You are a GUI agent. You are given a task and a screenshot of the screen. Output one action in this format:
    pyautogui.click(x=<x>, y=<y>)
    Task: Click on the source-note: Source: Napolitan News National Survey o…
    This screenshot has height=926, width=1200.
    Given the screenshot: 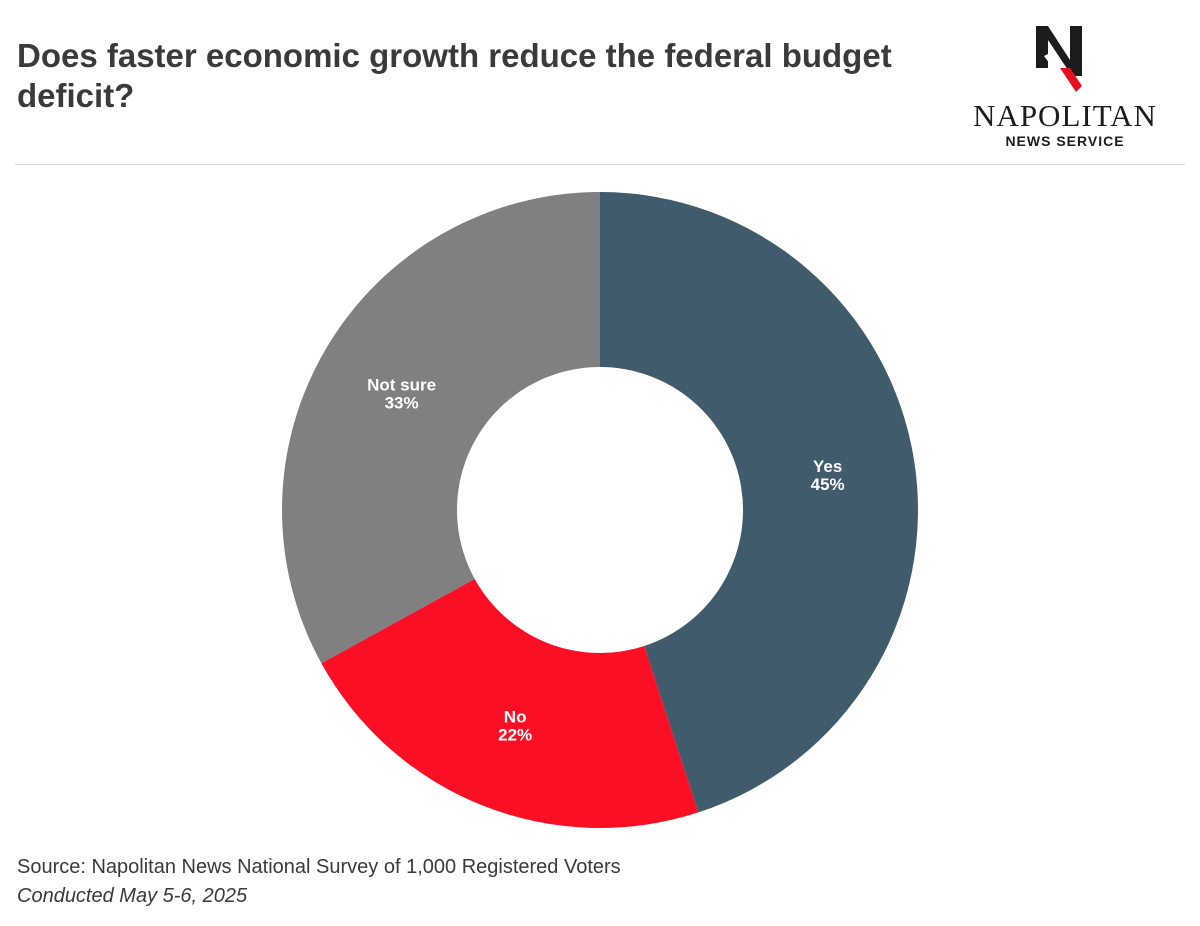 What is the action you would take?
    pyautogui.click(x=319, y=867)
    